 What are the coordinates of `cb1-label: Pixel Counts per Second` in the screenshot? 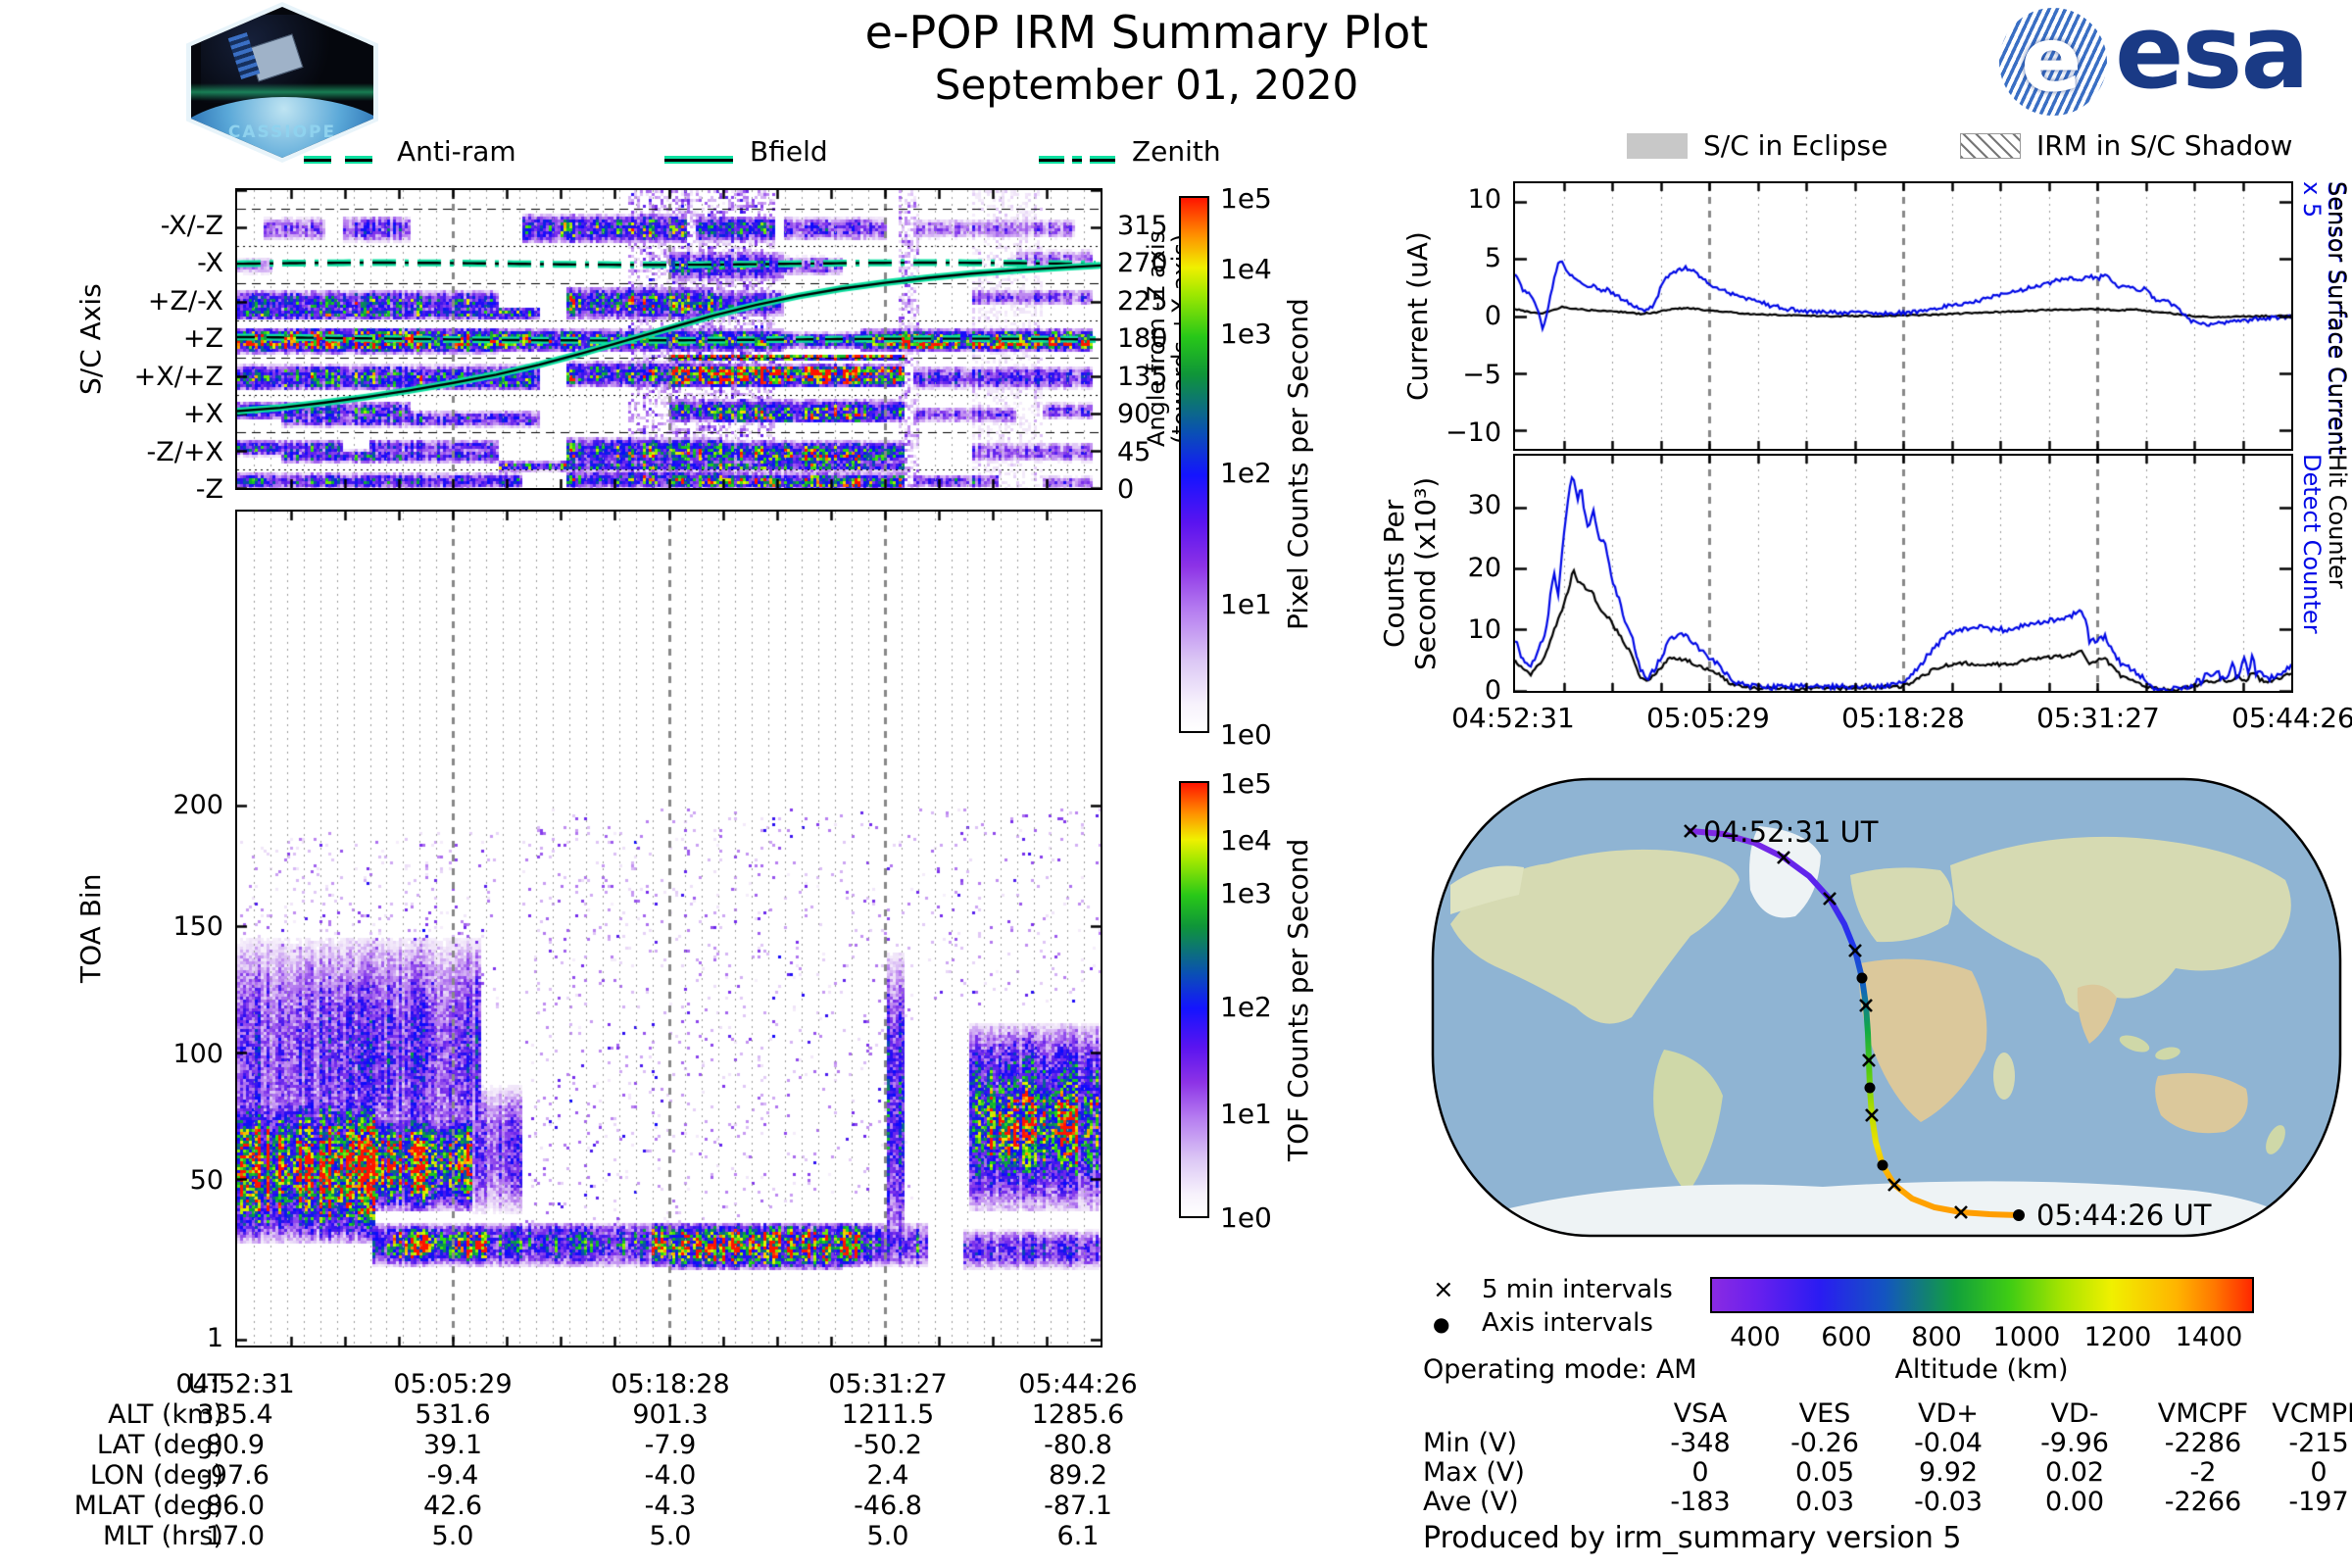 It's located at (1298, 464).